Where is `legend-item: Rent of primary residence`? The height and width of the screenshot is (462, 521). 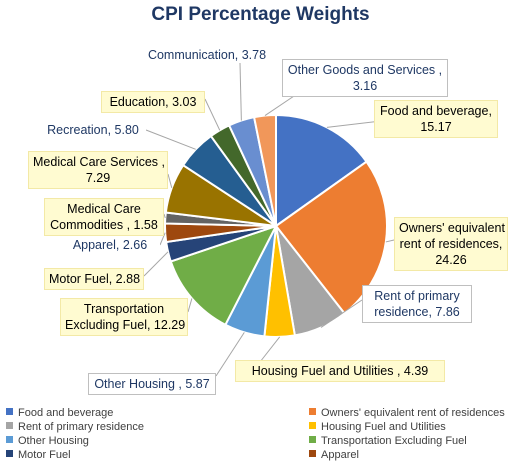
legend-item: Rent of primary residence is located at coordinates (75, 427).